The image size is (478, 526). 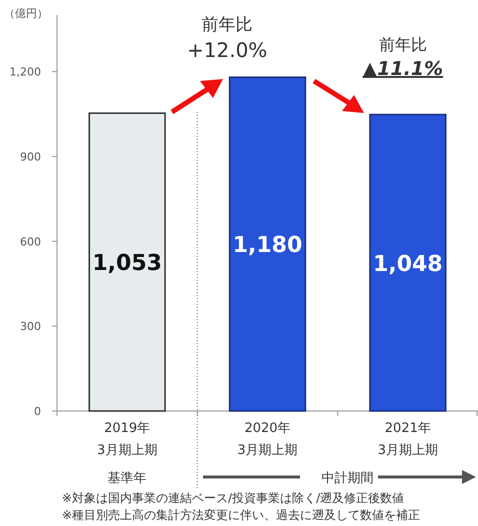 I want to click on x-tick-label: 2021年 3月期上期, so click(x=408, y=439).